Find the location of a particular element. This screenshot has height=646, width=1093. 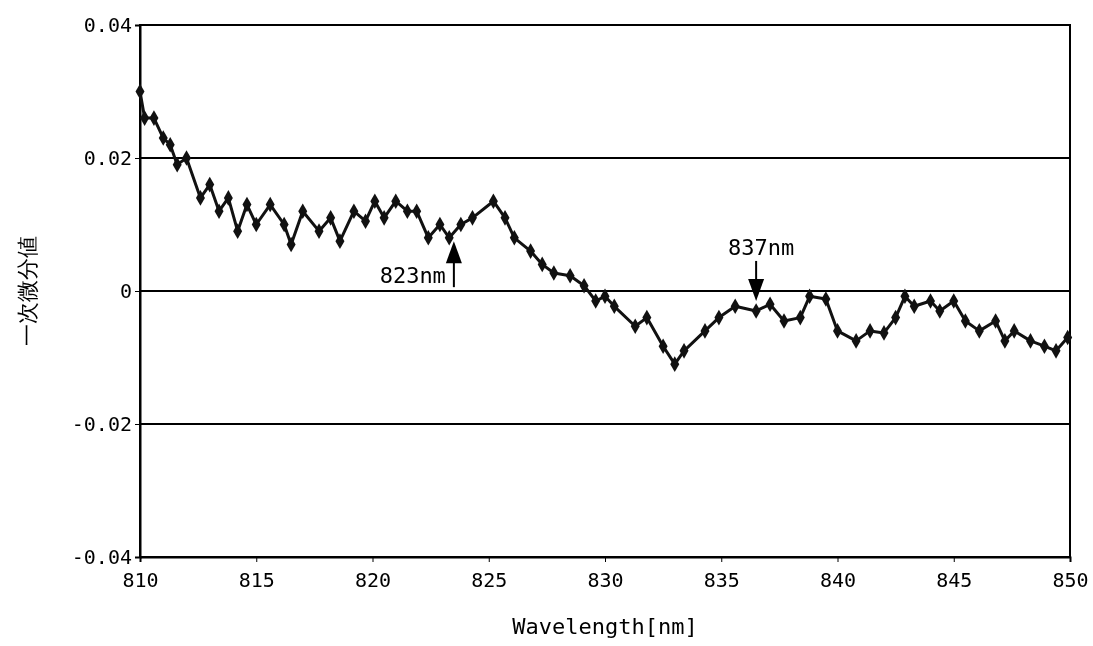

x-tick-label: 845 is located at coordinates (954, 580).